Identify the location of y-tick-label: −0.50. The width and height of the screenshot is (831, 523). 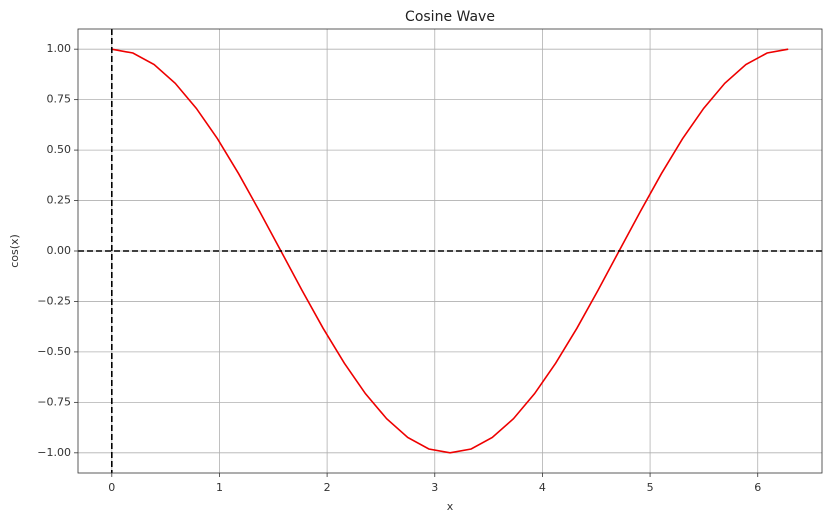
(54, 351).